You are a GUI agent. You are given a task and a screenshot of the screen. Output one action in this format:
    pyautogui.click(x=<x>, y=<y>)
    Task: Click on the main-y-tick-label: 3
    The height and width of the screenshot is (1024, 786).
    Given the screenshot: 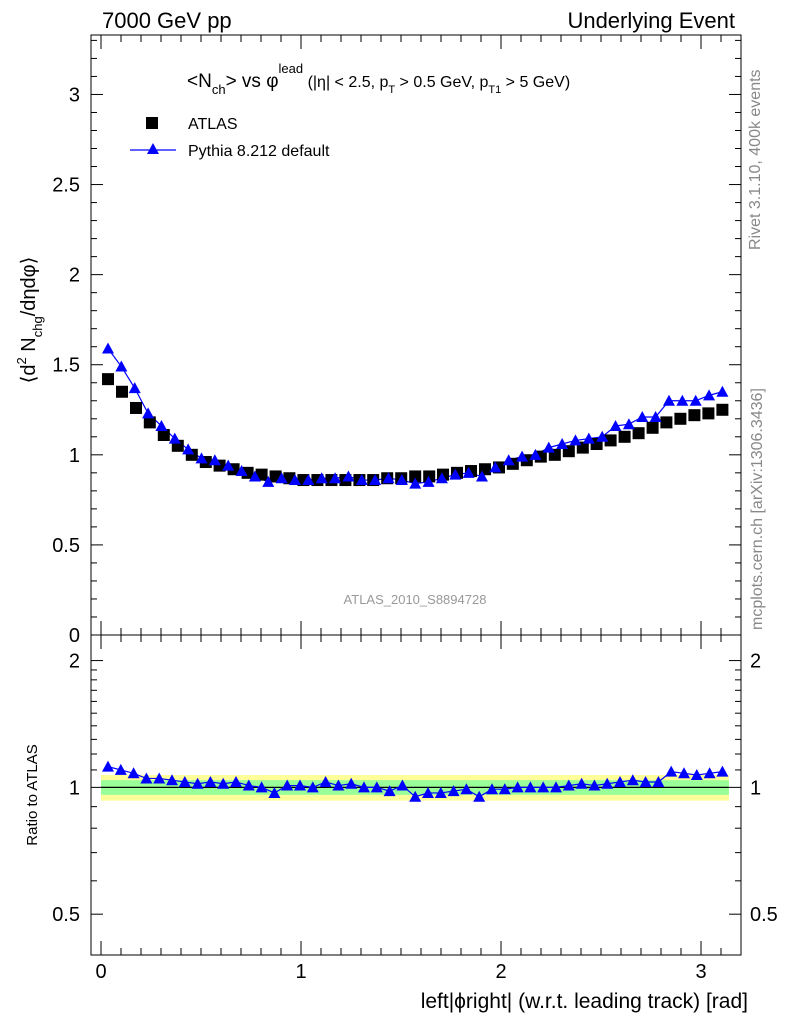 What is the action you would take?
    pyautogui.click(x=74, y=95)
    